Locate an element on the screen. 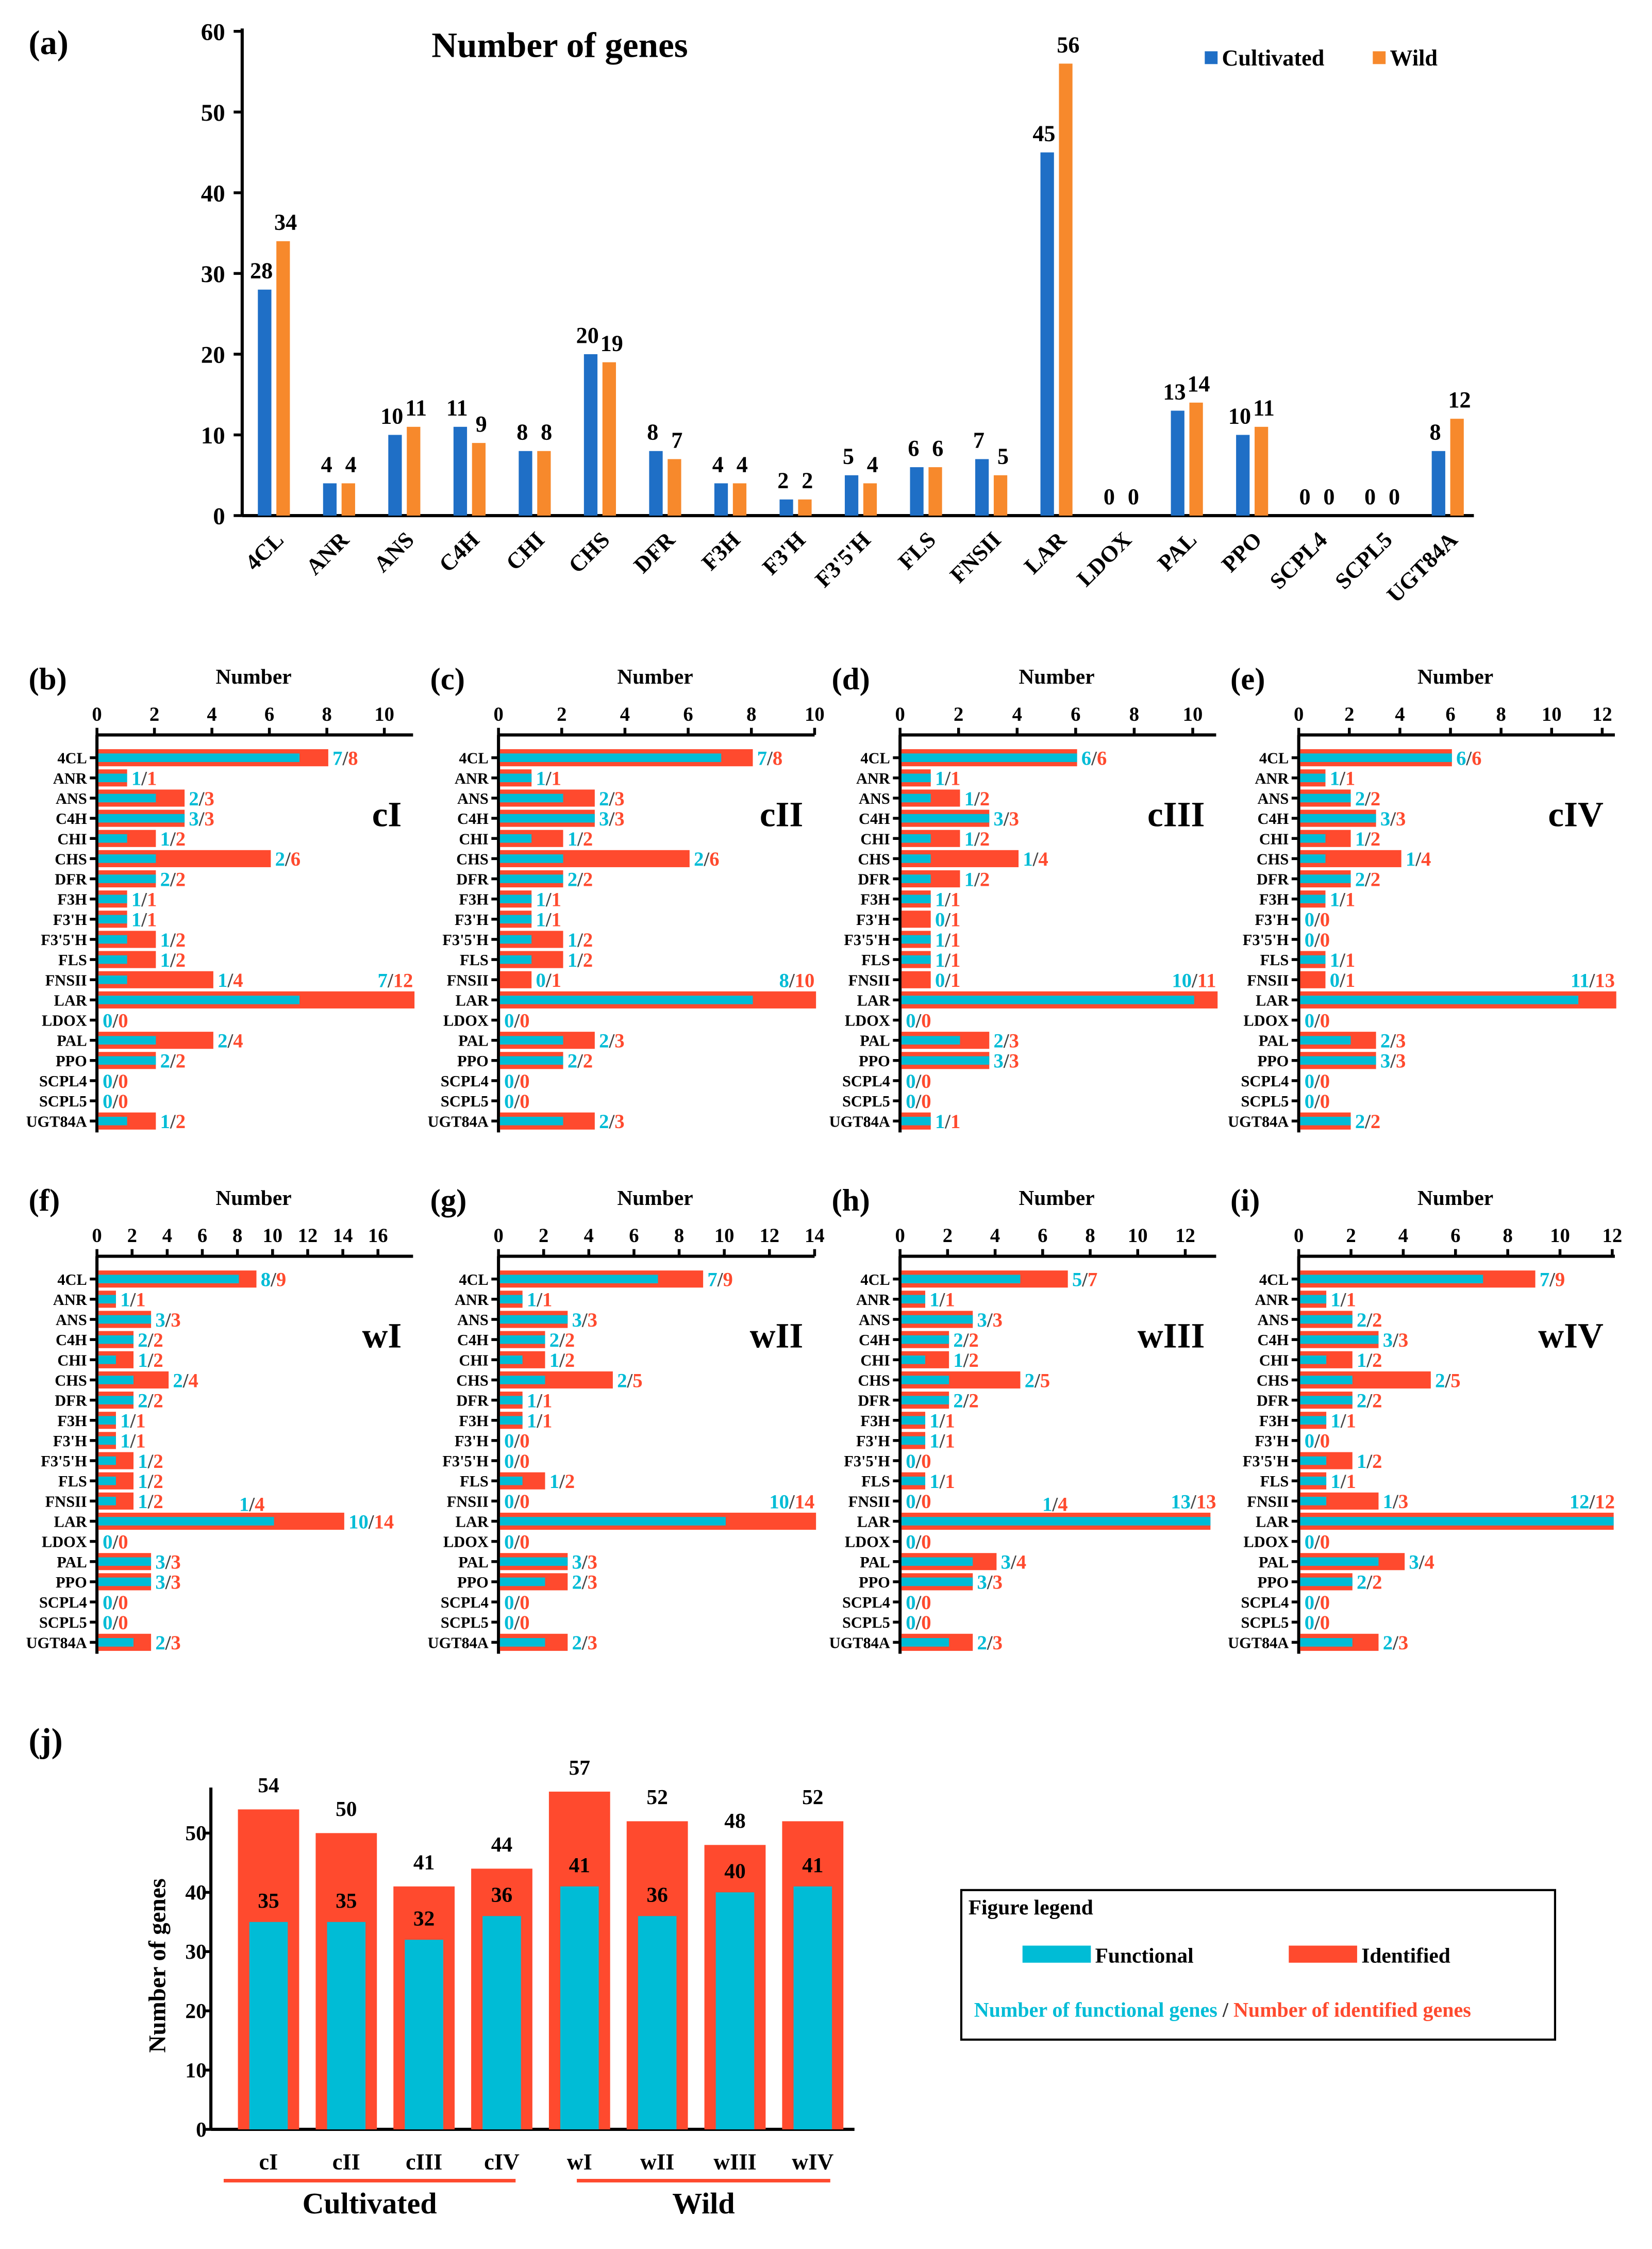 The image size is (1652, 2249). legend-title: Figure legend is located at coordinates (1031, 1907).